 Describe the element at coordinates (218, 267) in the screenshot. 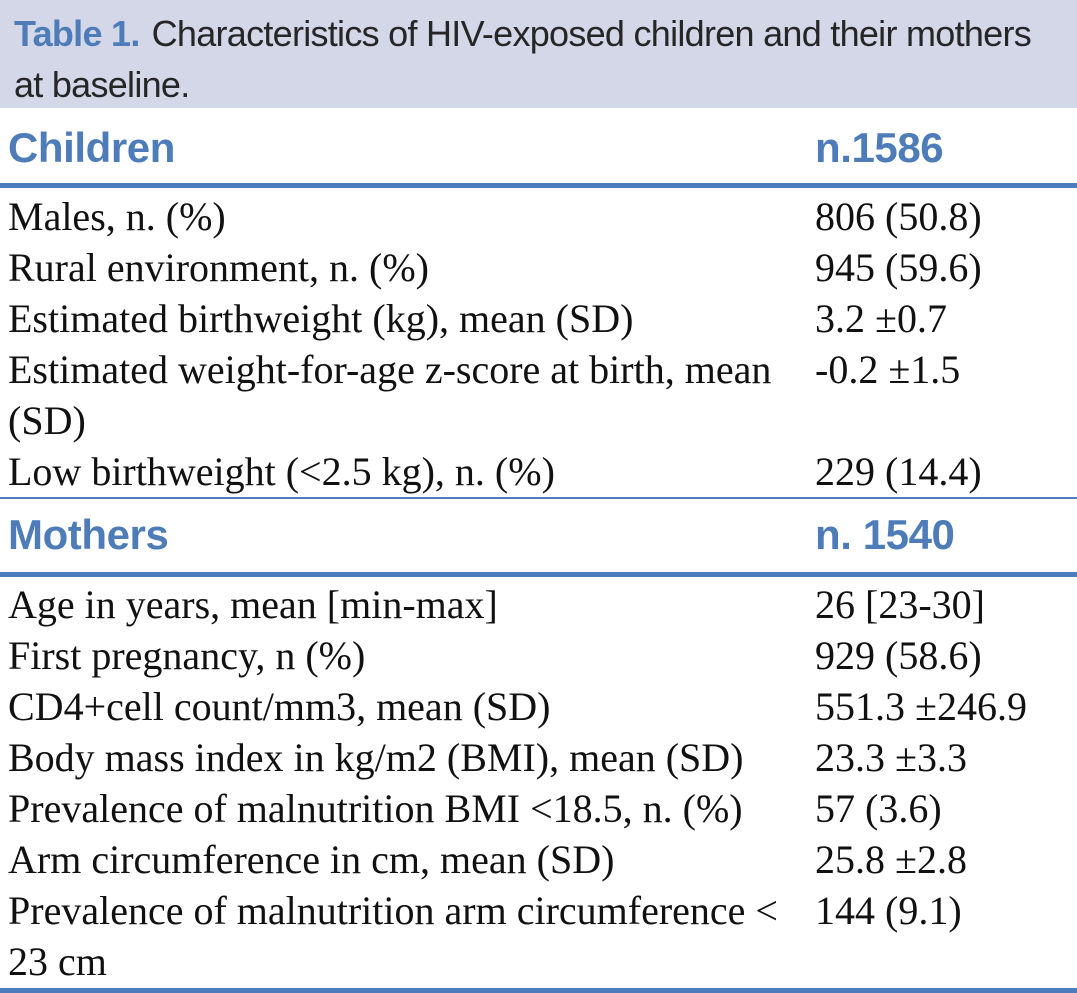

I see `row-label: Rural environment, n. (%)` at that location.